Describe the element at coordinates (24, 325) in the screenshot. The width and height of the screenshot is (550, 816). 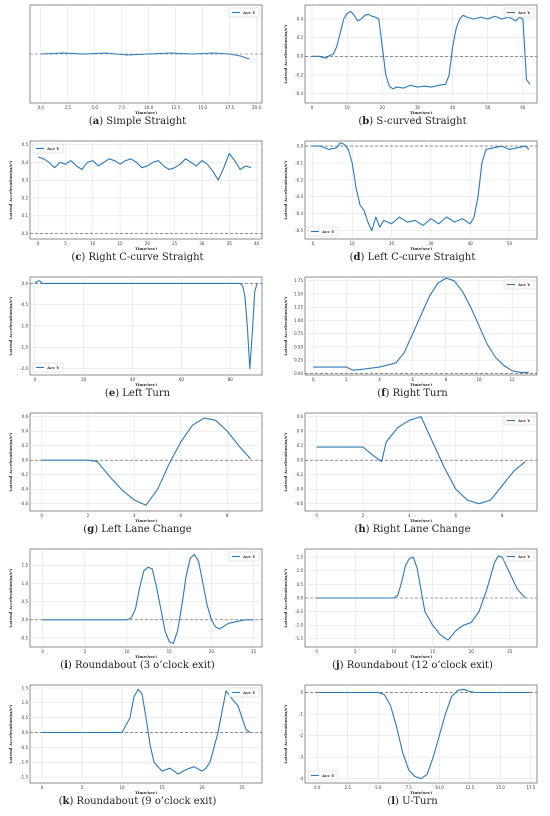
I see `y-tick-label: -1.0` at that location.